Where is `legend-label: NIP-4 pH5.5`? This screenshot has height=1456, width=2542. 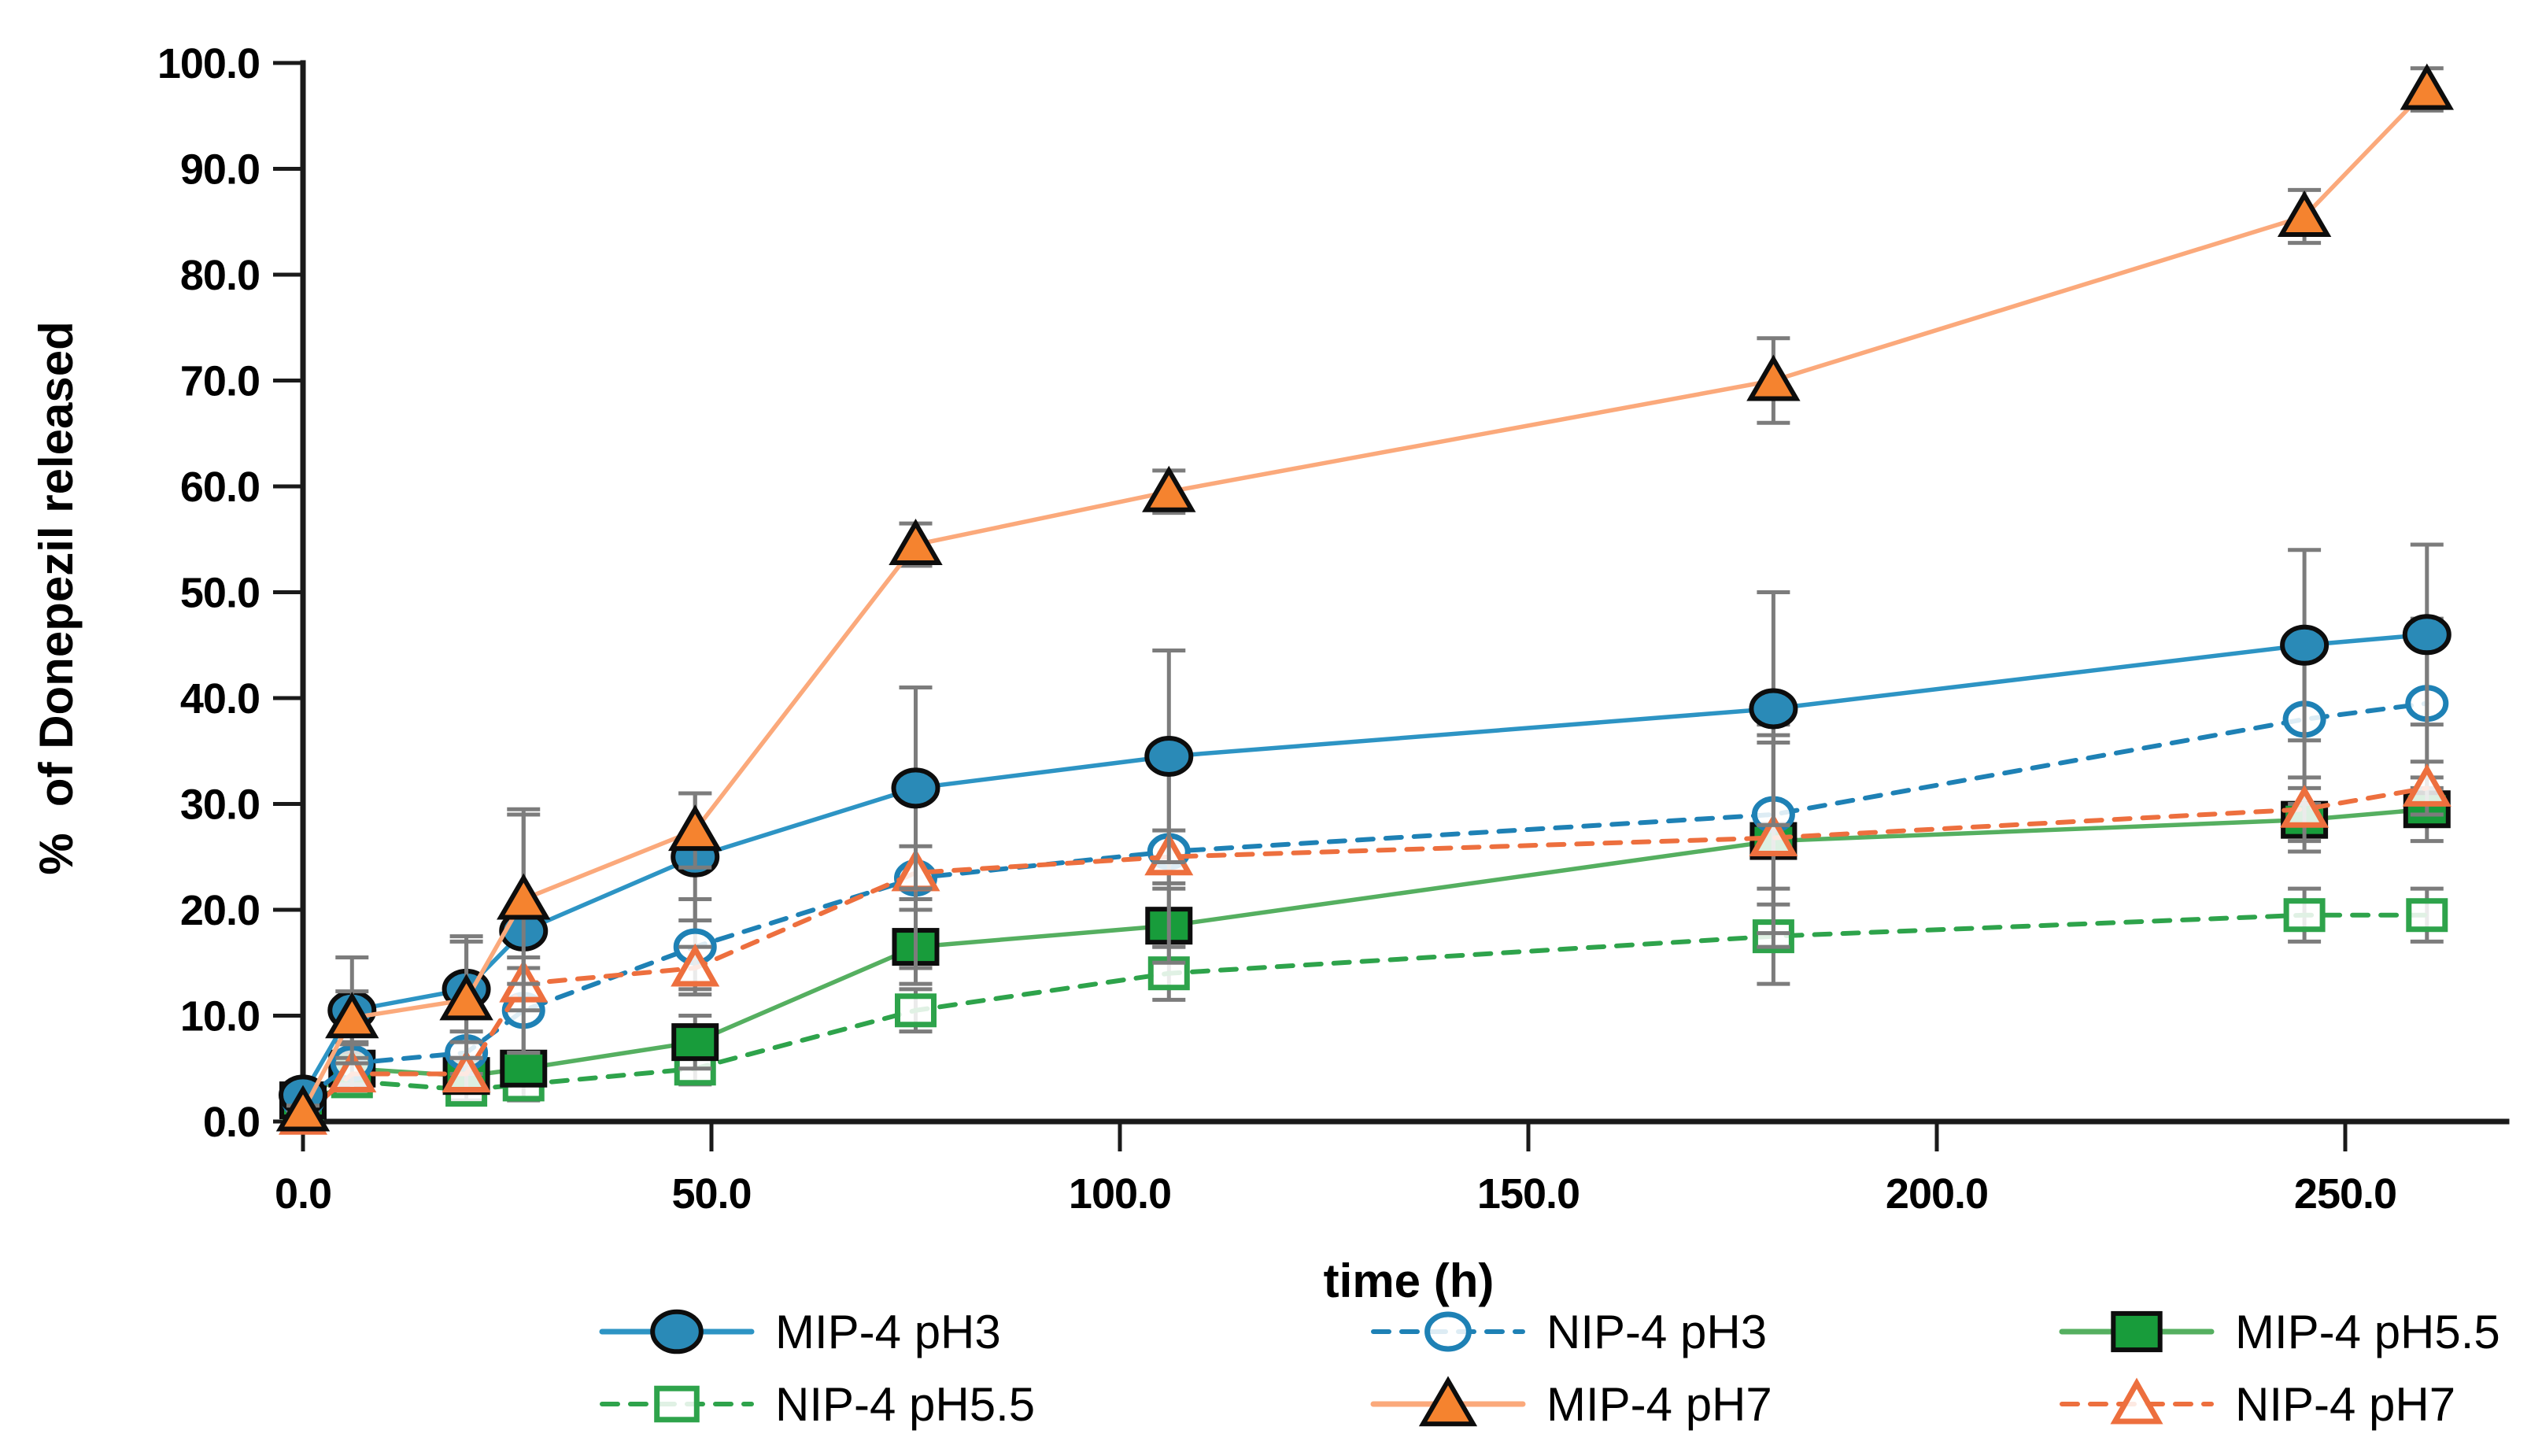
legend-label: NIP-4 pH5.5 is located at coordinates (905, 1404).